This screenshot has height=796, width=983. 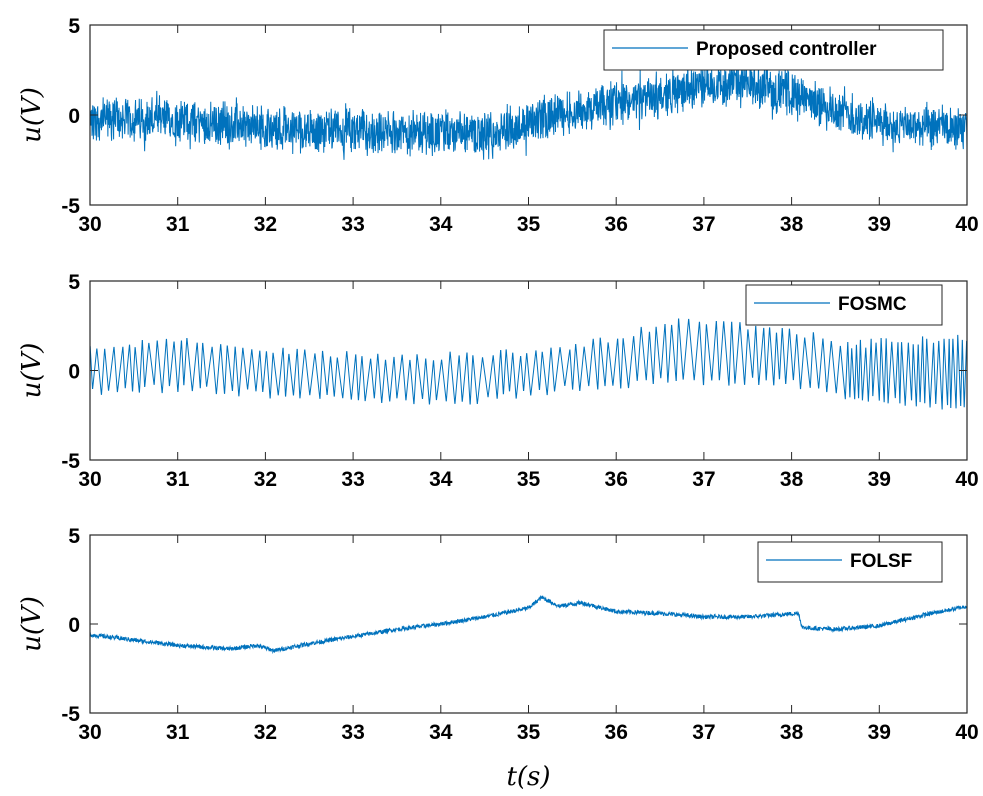 I want to click on legend-label: FOLSF, so click(x=881, y=561).